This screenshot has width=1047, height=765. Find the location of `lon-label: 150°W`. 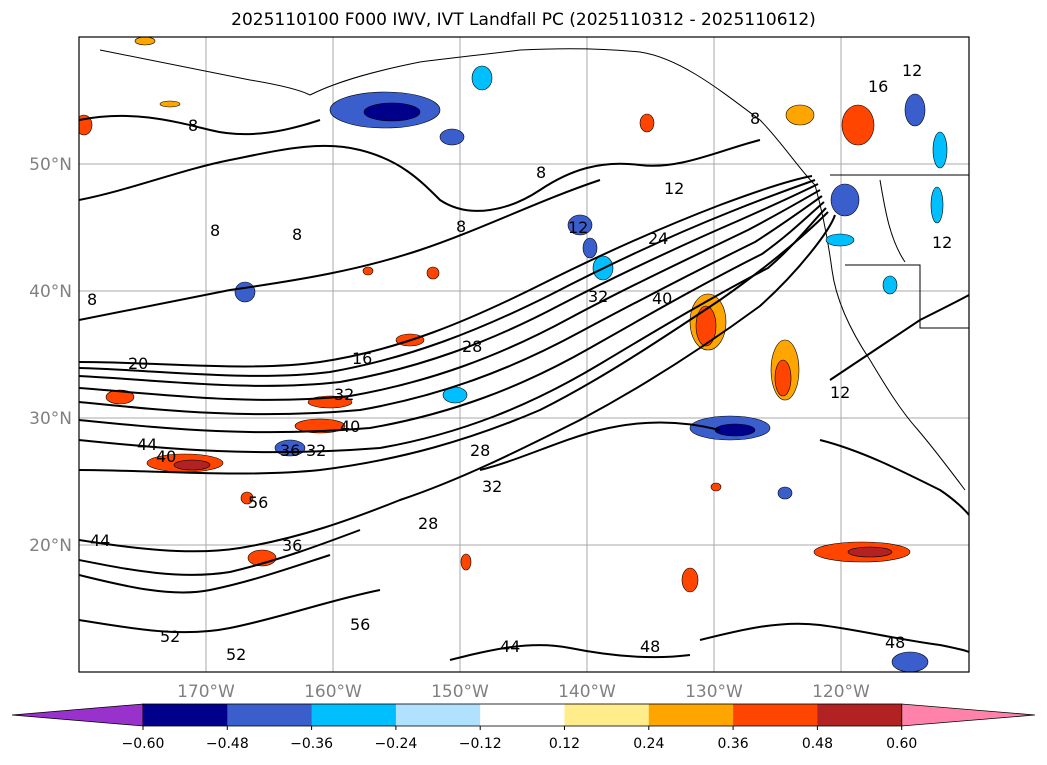

lon-label: 150°W is located at coordinates (460, 692).